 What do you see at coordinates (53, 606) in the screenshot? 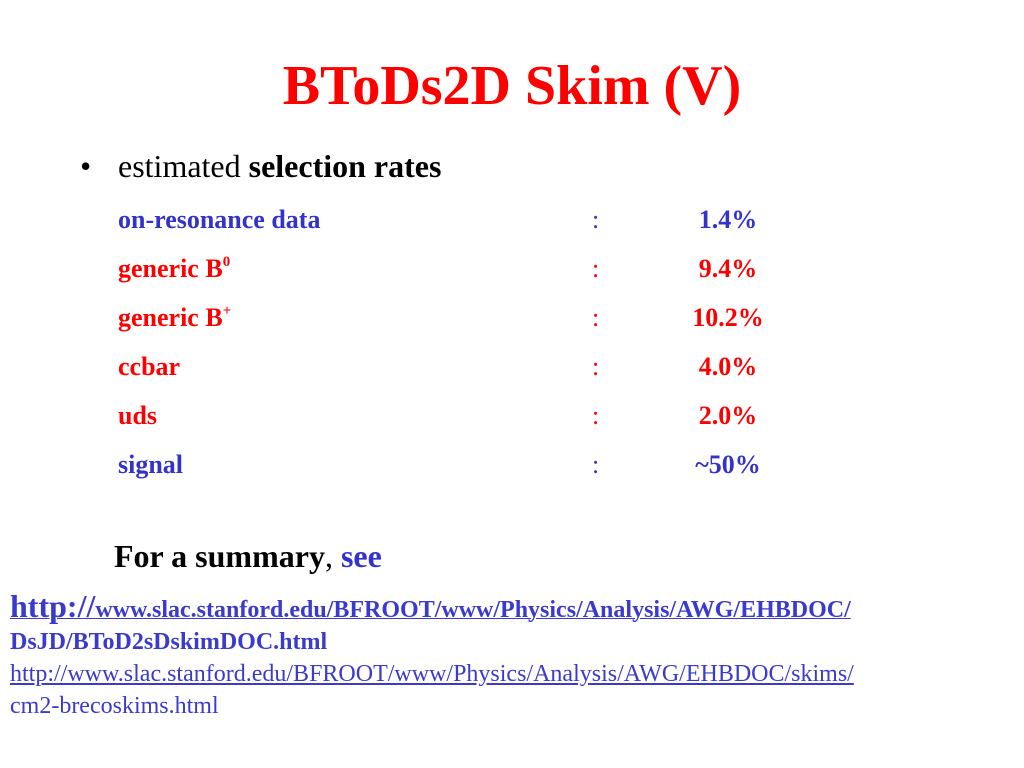
I see `link-1-prefix: http://` at bounding box center [53, 606].